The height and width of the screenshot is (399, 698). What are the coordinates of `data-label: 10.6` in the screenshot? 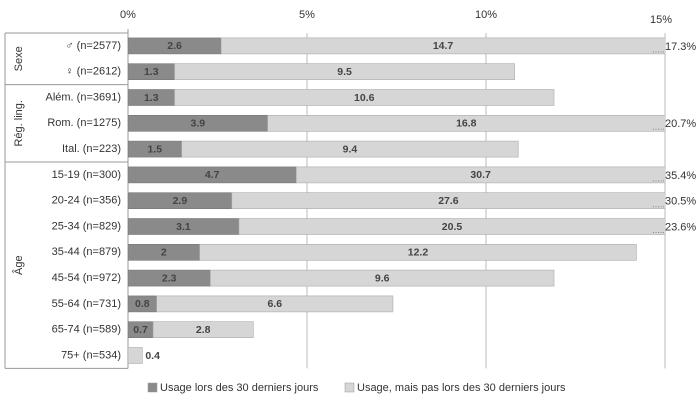 It's located at (364, 98).